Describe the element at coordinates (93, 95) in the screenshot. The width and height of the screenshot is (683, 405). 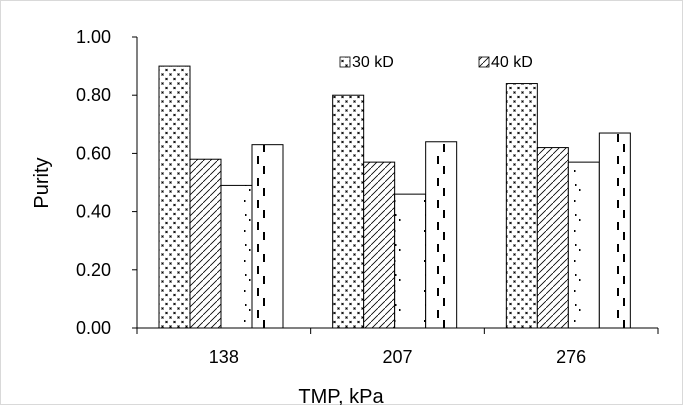
I see `y-tick-label: 0.80` at that location.